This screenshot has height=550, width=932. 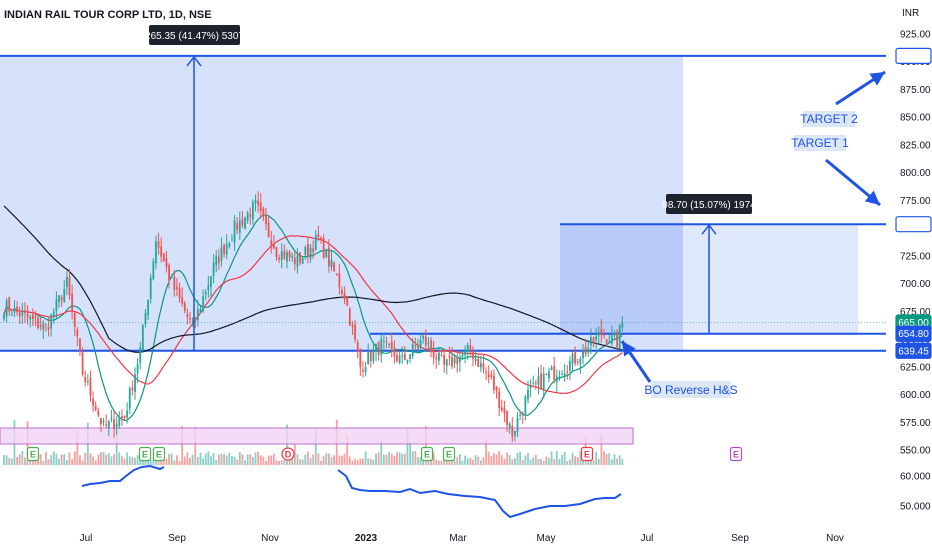 I want to click on tooltip-label-2: 98.70 (15.07%) 1974, so click(x=709, y=205).